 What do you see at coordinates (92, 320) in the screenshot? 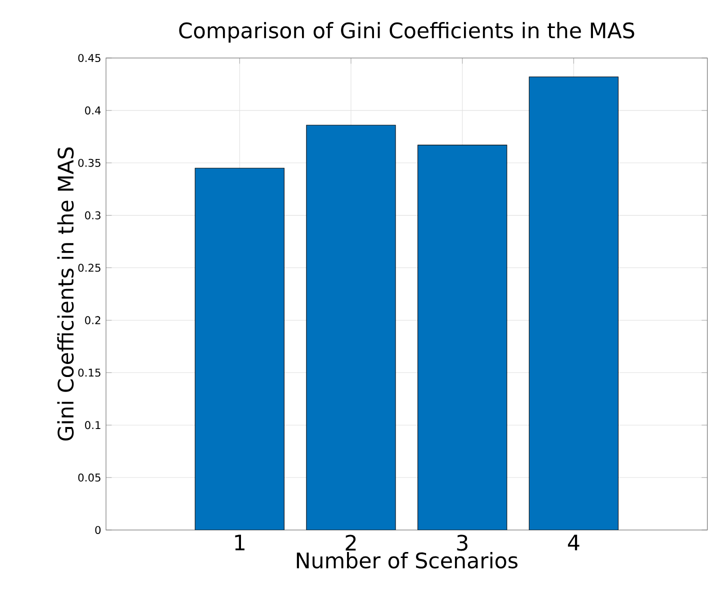
I see `y-tick-label: 0.2` at bounding box center [92, 320].